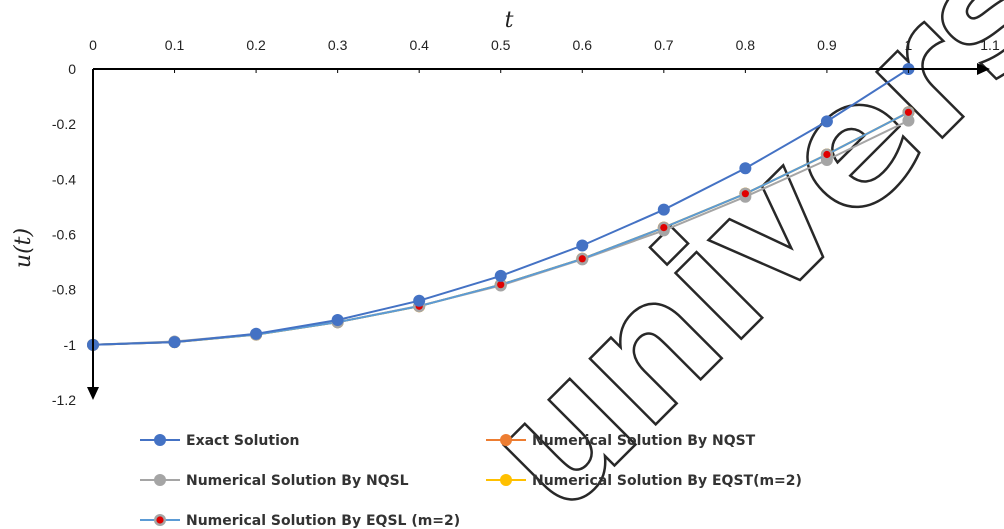  What do you see at coordinates (644, 441) in the screenshot?
I see `legend-label: Numerical Solution By NQST` at bounding box center [644, 441].